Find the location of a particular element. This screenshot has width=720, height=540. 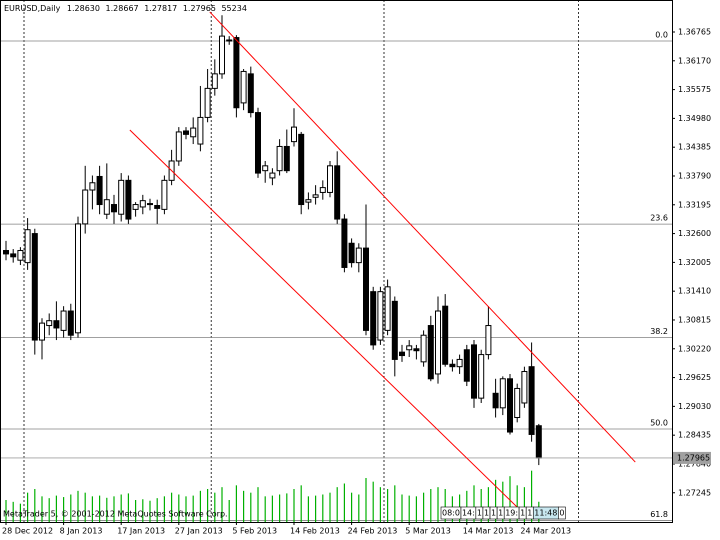

header-high: 1.28667 is located at coordinates (122, 8).